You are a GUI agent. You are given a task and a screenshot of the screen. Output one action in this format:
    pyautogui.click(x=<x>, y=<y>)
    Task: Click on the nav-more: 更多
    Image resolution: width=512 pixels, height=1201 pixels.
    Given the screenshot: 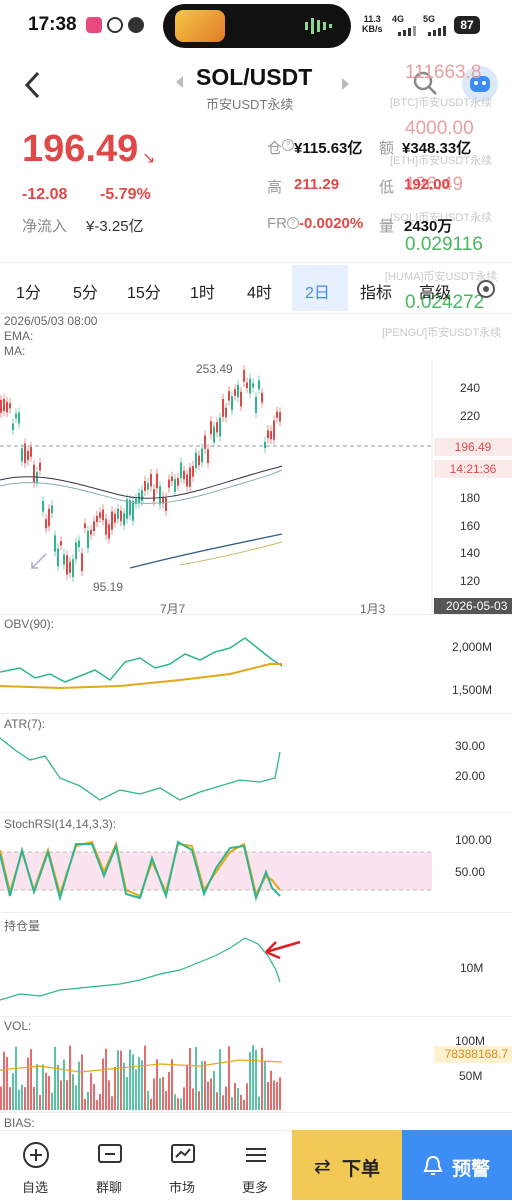 What is the action you would take?
    pyautogui.click(x=255, y=1187)
    